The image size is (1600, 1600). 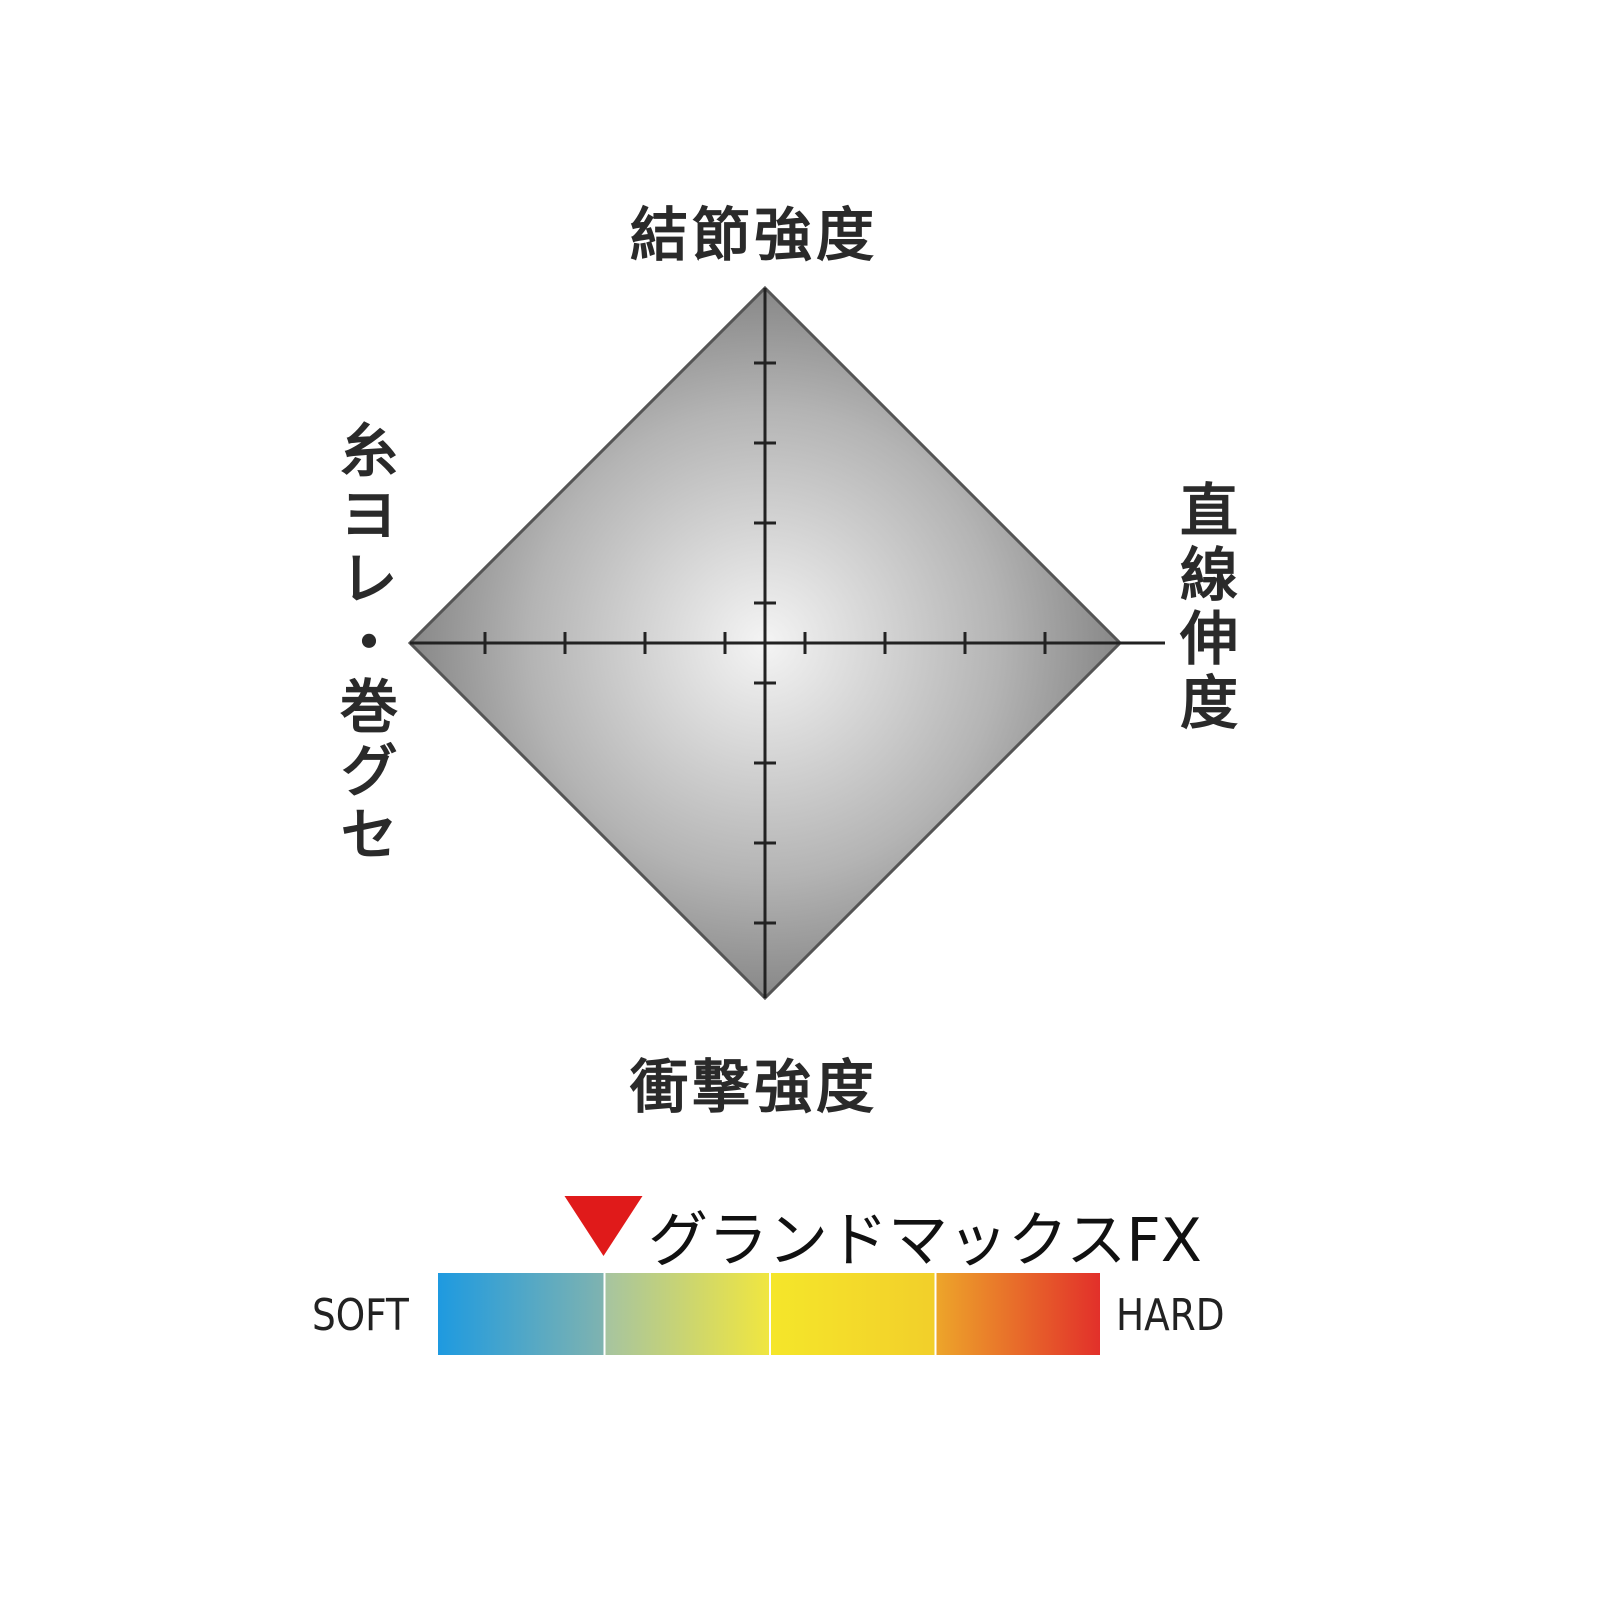 What do you see at coordinates (925, 1241) in the screenshot?
I see `product-label: グランドマックスFX` at bounding box center [925, 1241].